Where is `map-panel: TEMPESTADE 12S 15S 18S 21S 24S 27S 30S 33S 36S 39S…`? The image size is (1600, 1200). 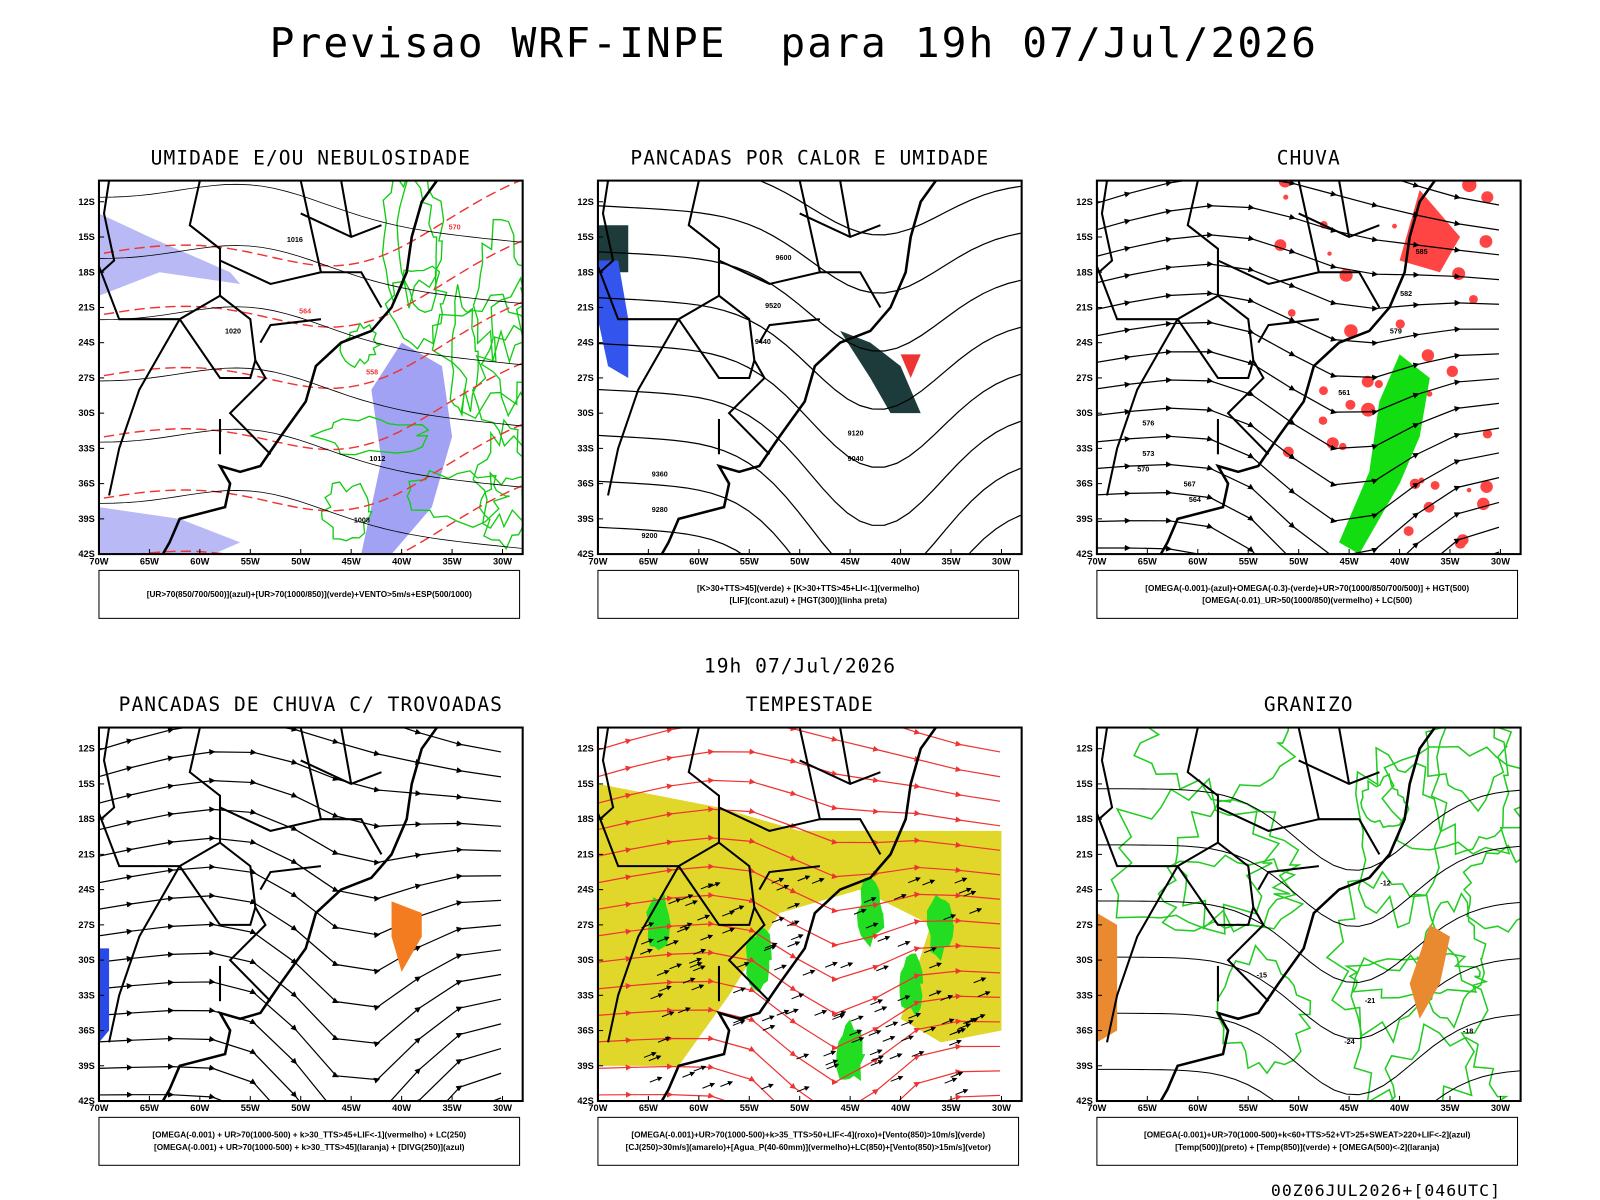 map-panel: TEMPESTADE 12S 15S 18S 21S 24S 27S 30S 33S 36S 39S… is located at coordinates (800, 929).